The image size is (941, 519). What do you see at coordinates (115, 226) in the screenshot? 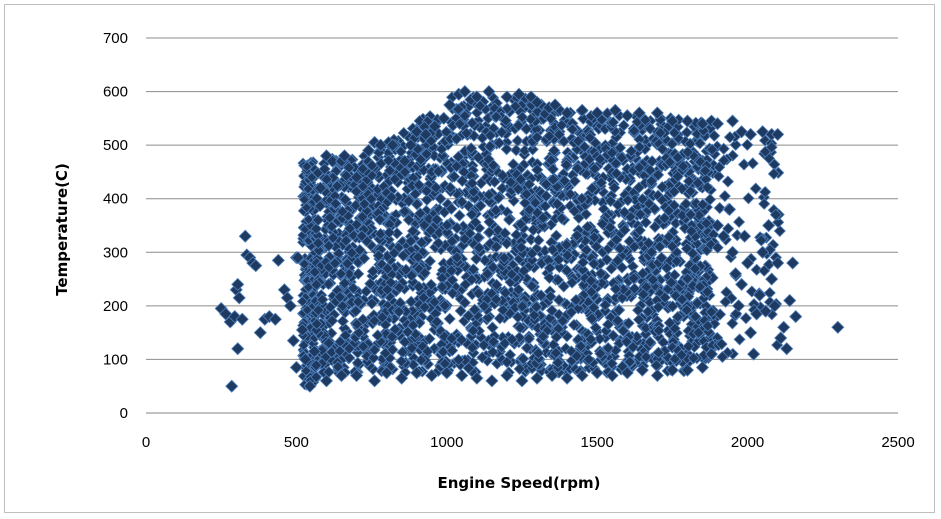
I see `y-tick-labels: 0 100 200 300 400 500 600 700` at bounding box center [115, 226].